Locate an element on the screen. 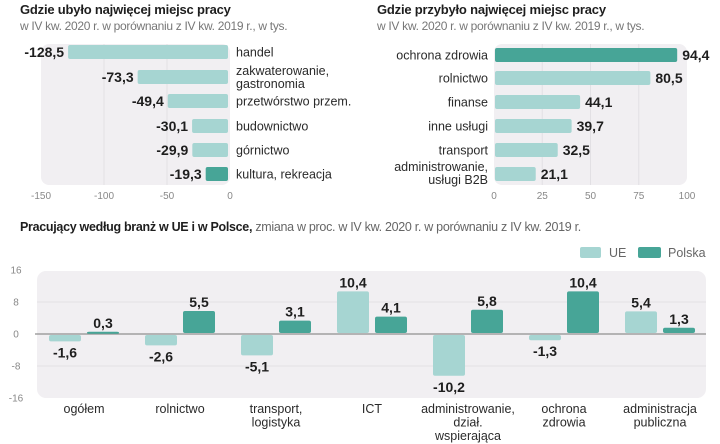 The height and width of the screenshot is (444, 720). bottom-category-label: wspierająca is located at coordinates (467, 436).